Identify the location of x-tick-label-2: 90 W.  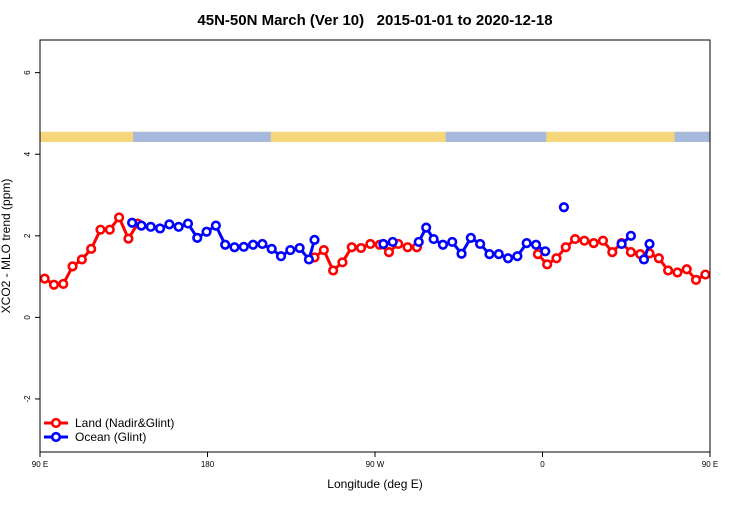
(375, 464).